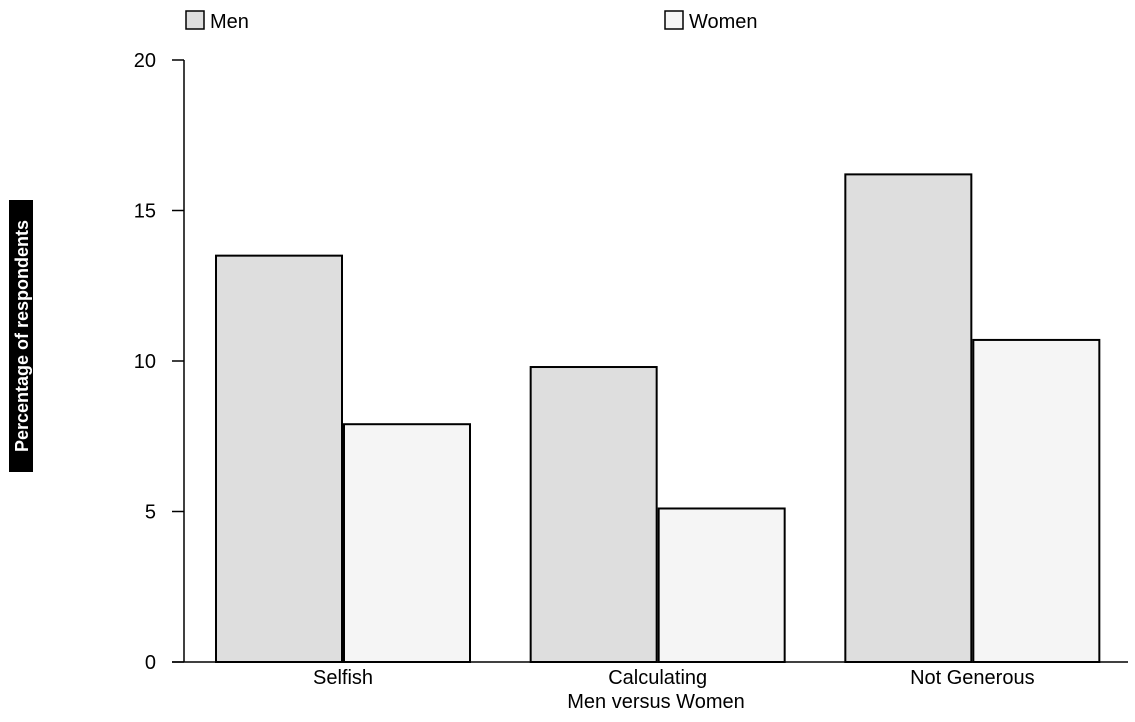  Describe the element at coordinates (343, 678) in the screenshot. I see `x-tick-label-selfish: Selfish` at that location.